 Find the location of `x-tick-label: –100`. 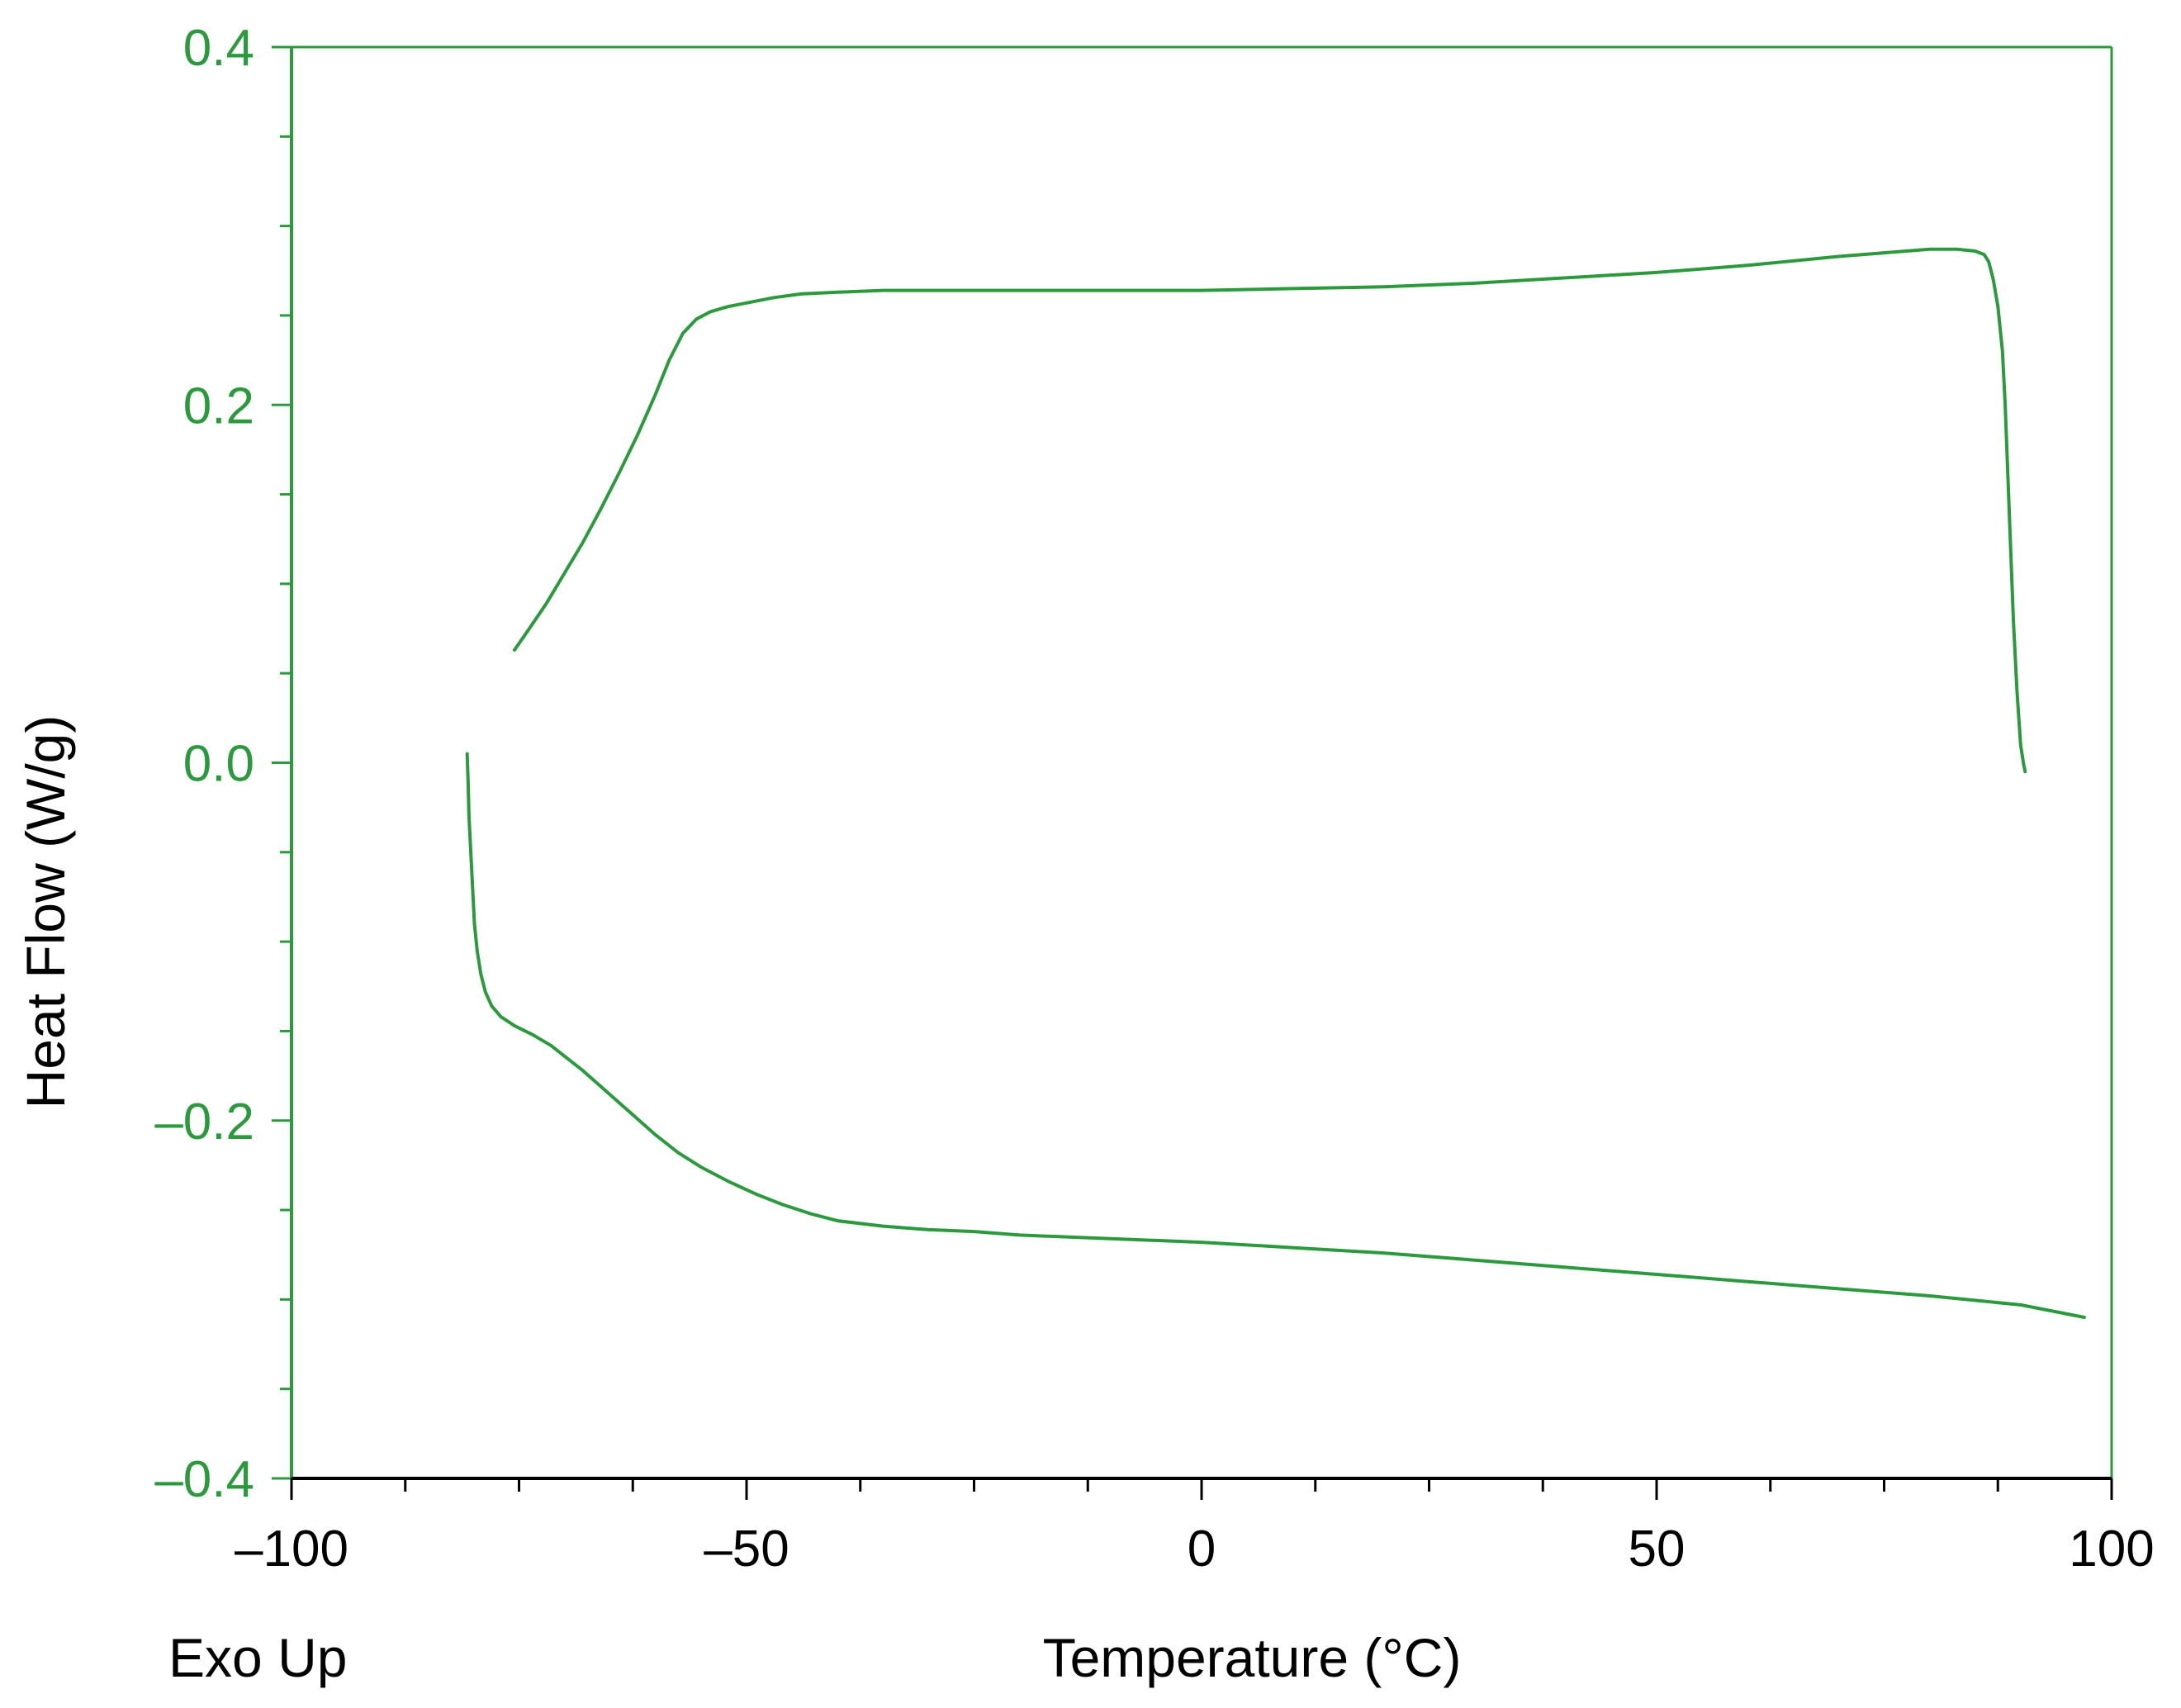

x-tick-label: –100 is located at coordinates (291, 1549).